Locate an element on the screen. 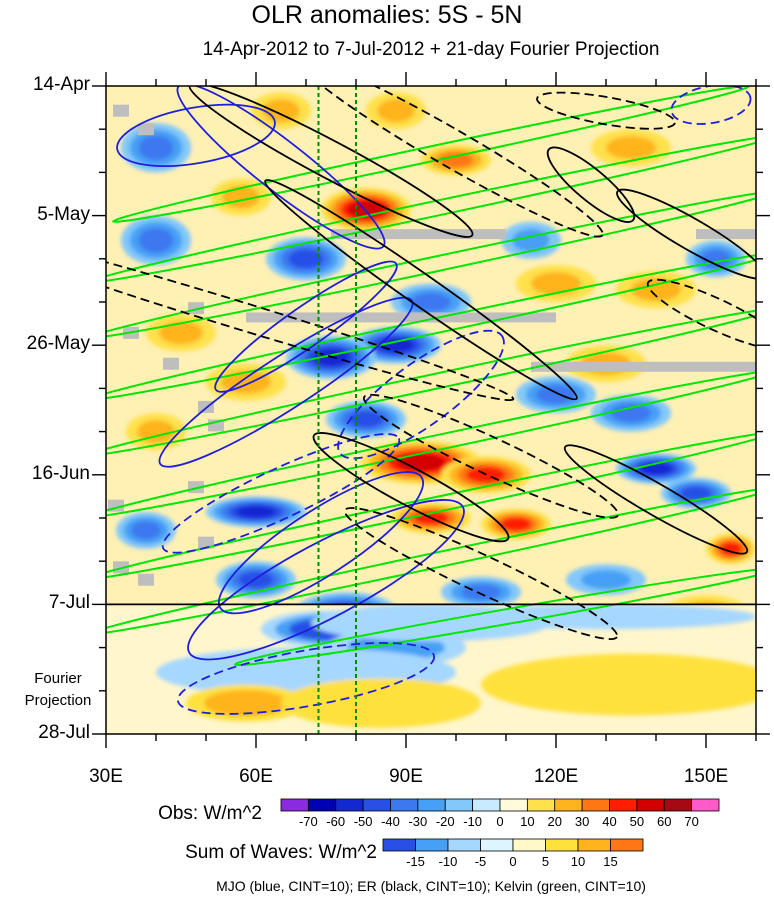 The height and width of the screenshot is (899, 774). x-tick-label: 30E is located at coordinates (106, 776).